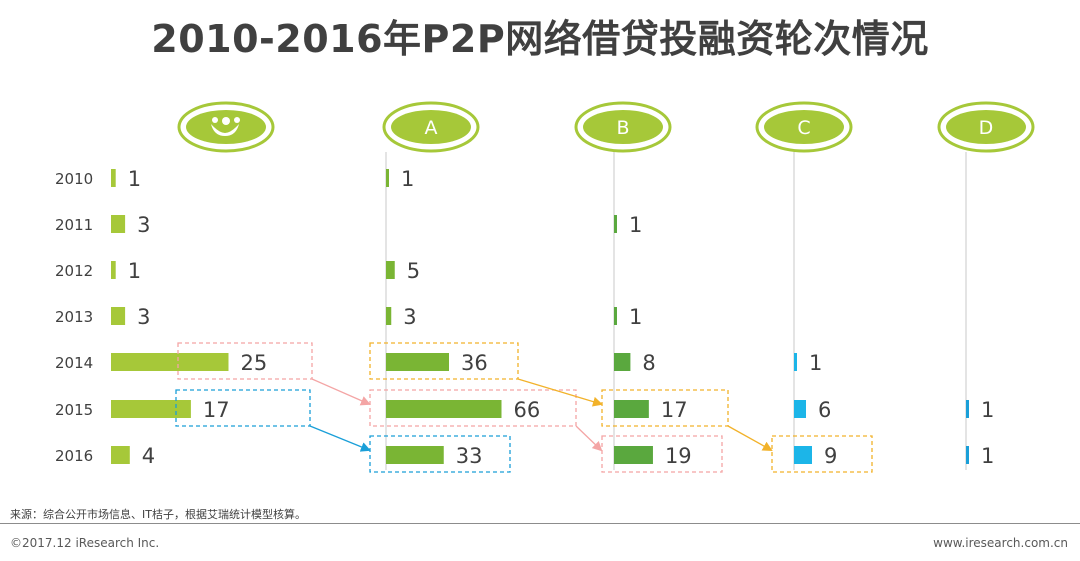 The height and width of the screenshot is (561, 1080). I want to click on year-label: 2013, so click(74, 317).